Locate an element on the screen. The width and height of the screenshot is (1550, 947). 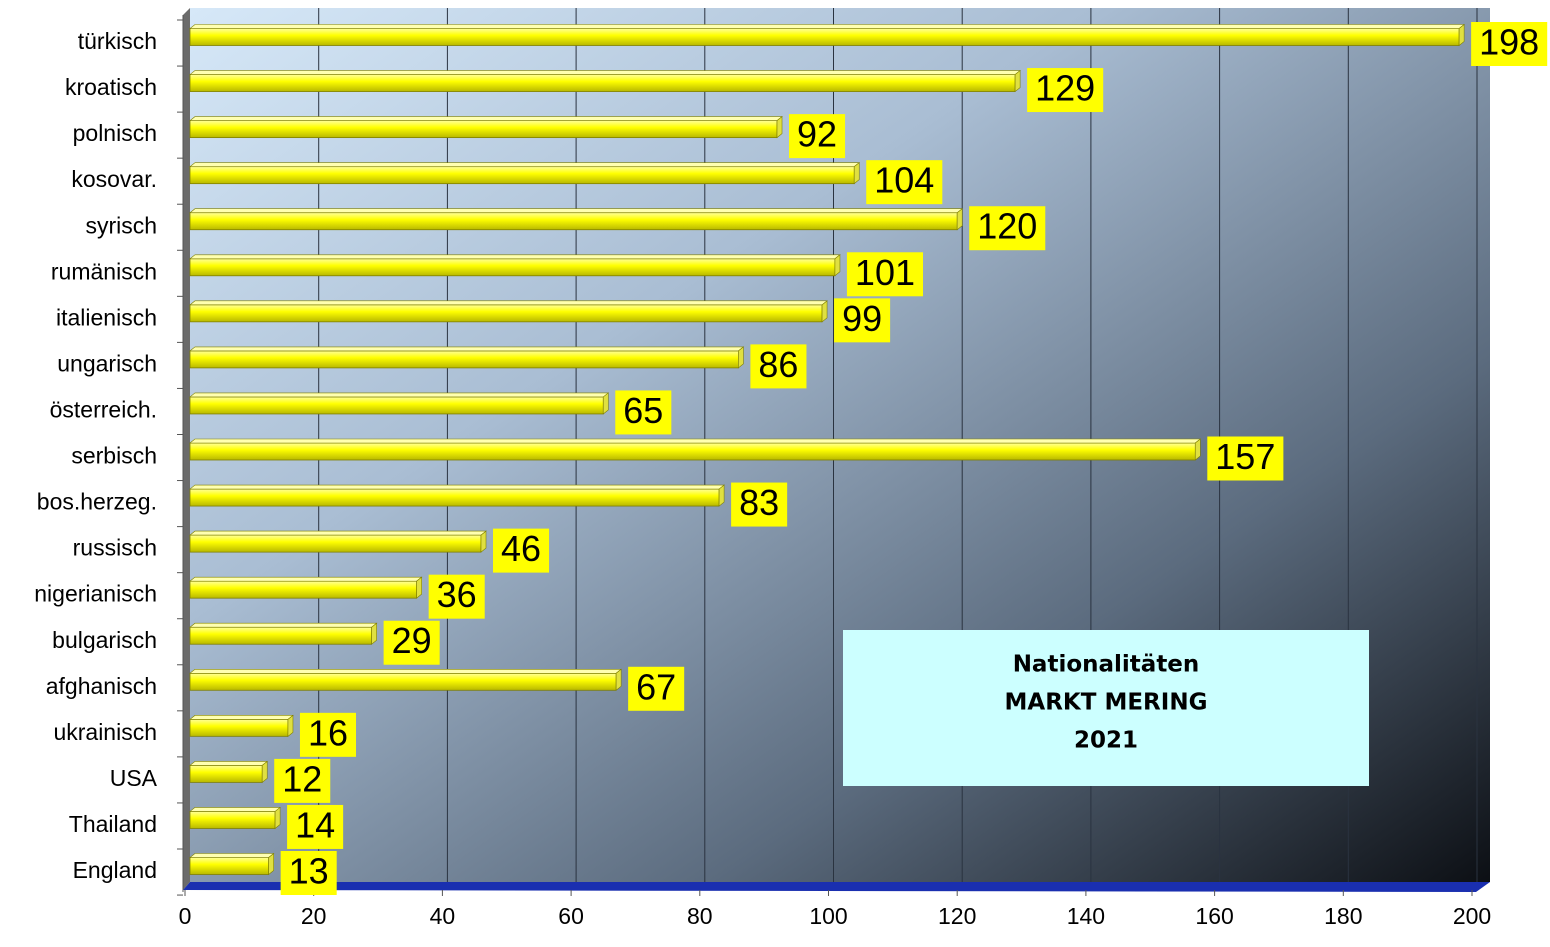
data-label: 101 is located at coordinates (885, 272).